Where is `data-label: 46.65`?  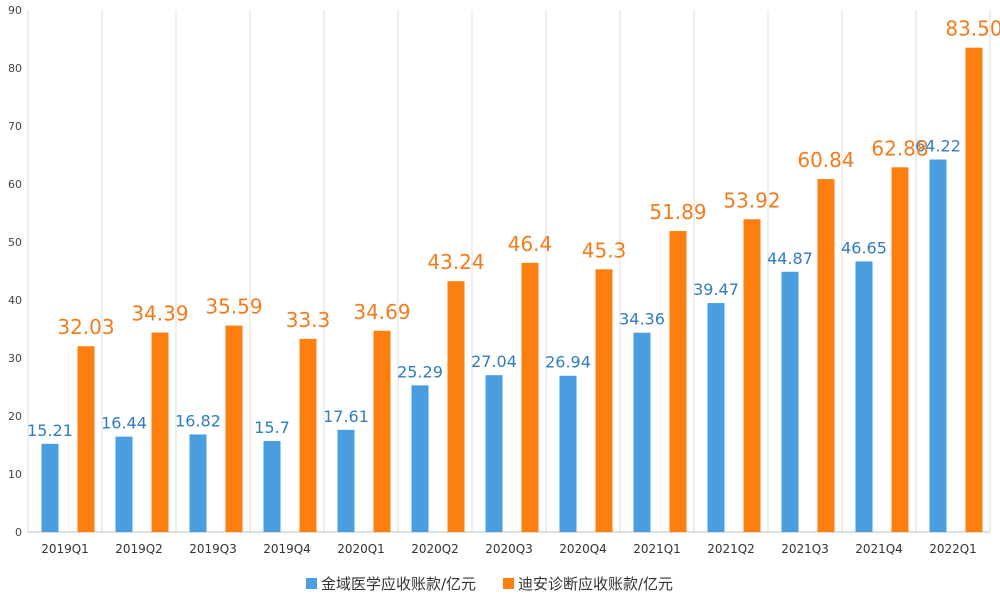
data-label: 46.65 is located at coordinates (864, 247).